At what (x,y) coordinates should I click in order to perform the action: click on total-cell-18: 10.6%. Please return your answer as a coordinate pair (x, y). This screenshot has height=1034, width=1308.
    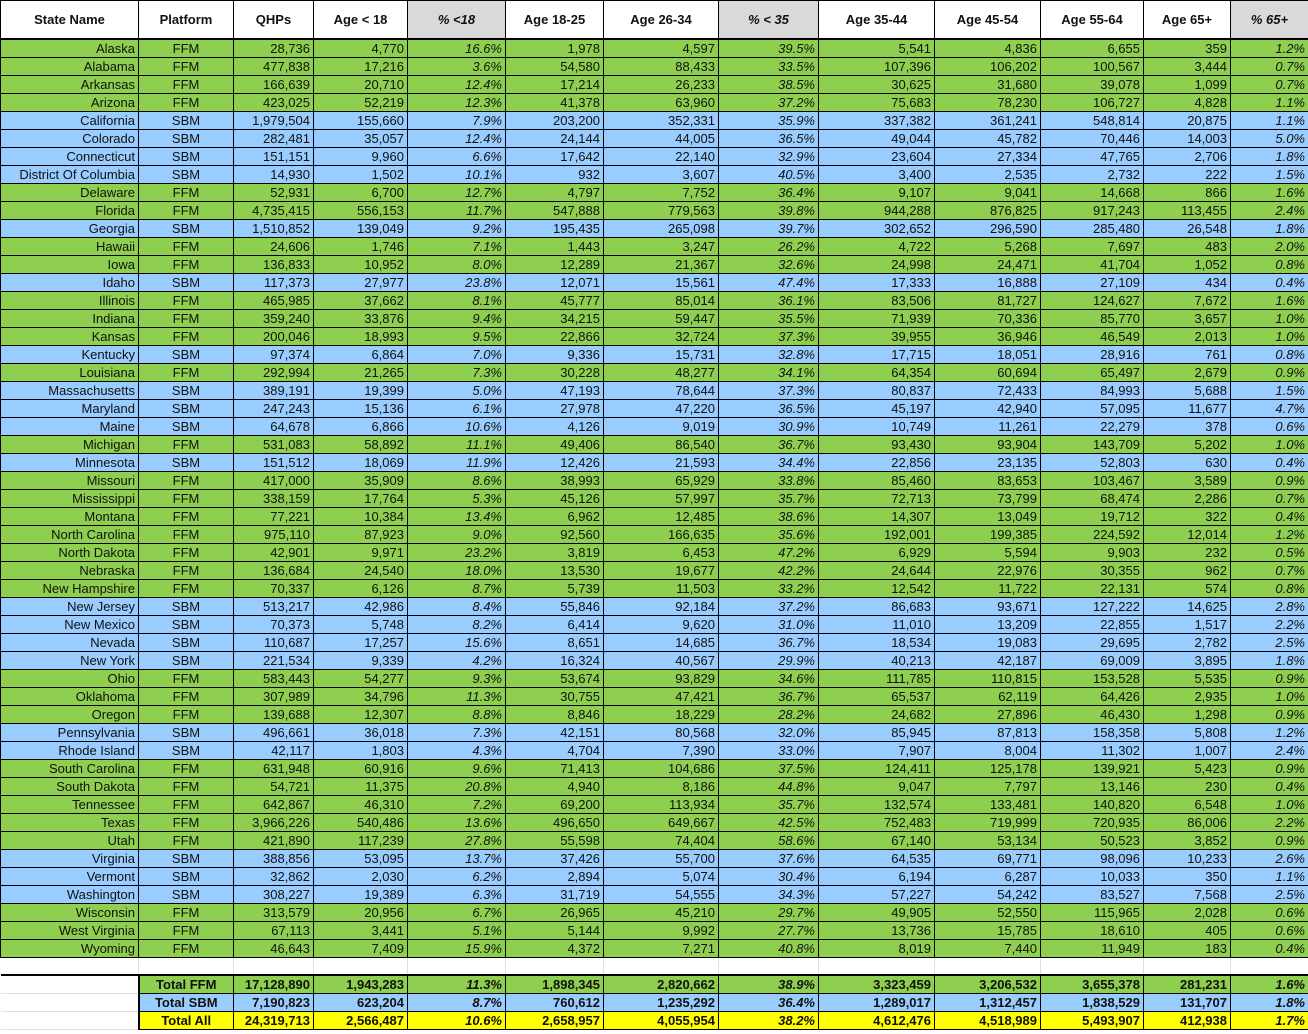
    Looking at the image, I should click on (456, 1020).